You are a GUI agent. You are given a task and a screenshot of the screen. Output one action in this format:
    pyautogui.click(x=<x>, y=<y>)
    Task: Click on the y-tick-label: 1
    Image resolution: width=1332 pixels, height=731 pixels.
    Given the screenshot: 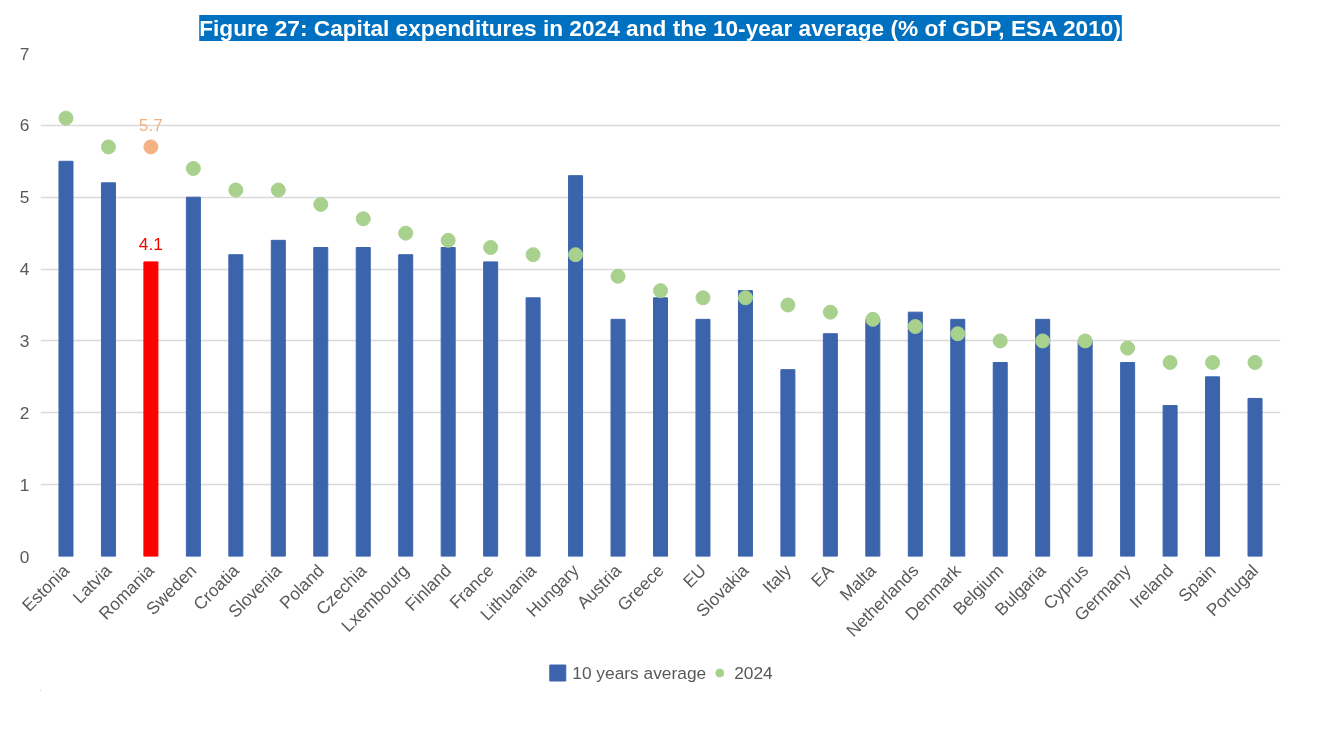 What is the action you would take?
    pyautogui.click(x=24, y=484)
    